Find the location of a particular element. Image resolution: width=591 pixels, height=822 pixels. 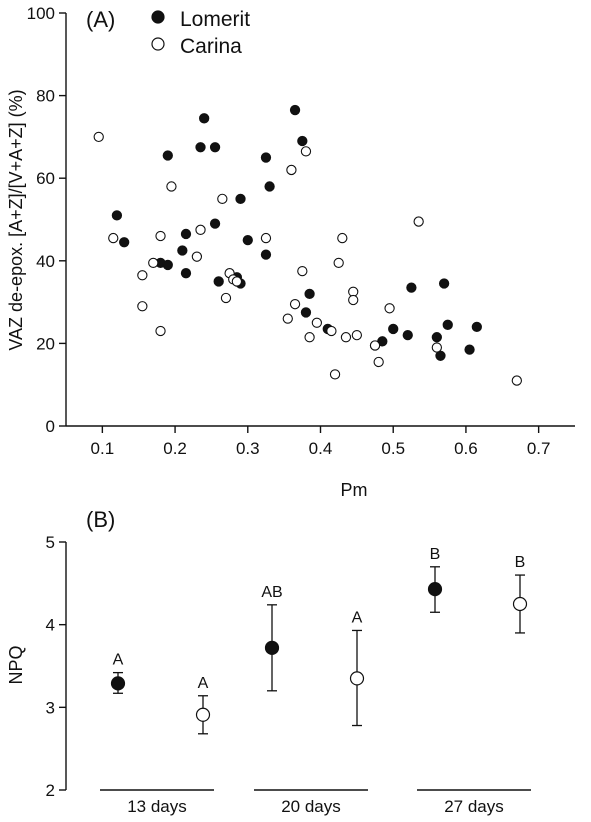

panel-a-x-axis-label: Pm is located at coordinates (354, 490).